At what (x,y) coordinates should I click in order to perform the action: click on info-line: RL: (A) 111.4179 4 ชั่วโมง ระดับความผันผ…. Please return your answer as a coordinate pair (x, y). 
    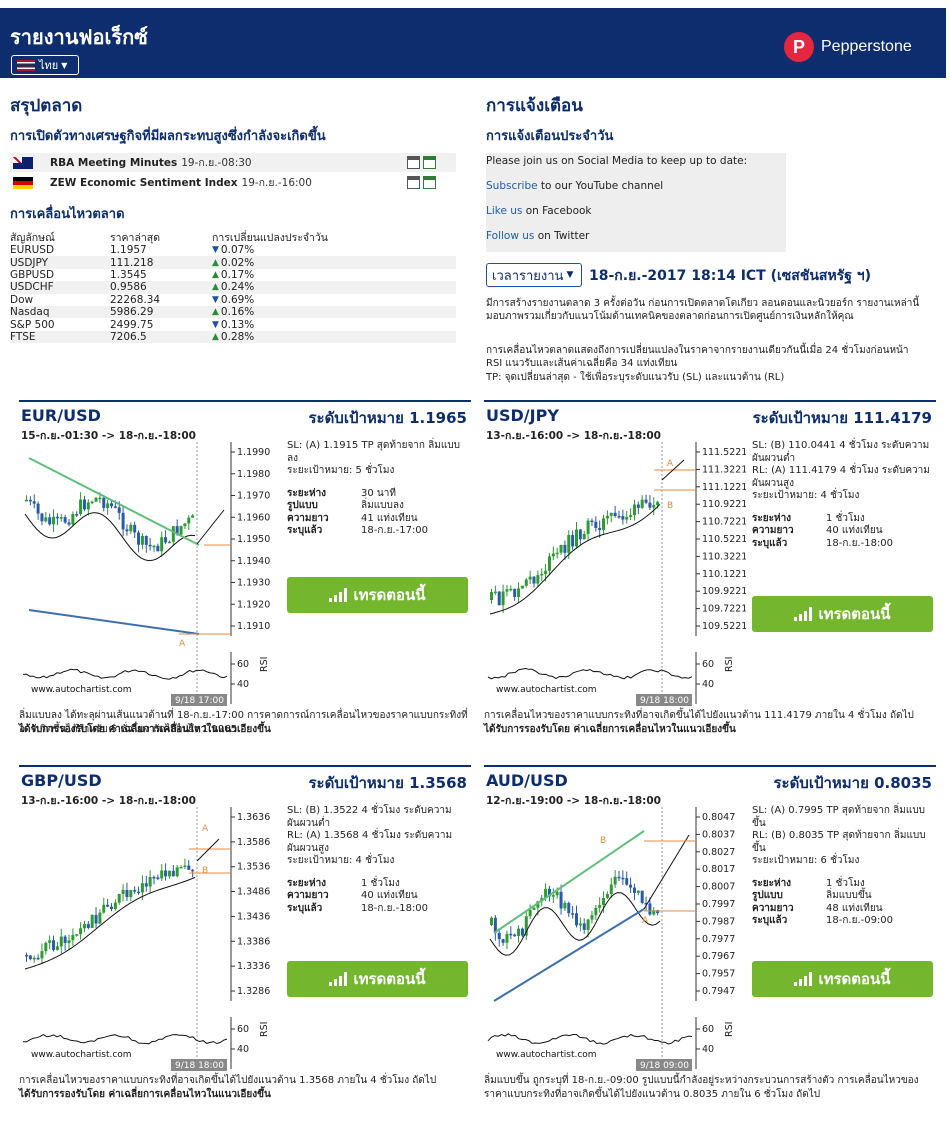
    Looking at the image, I should click on (843, 477).